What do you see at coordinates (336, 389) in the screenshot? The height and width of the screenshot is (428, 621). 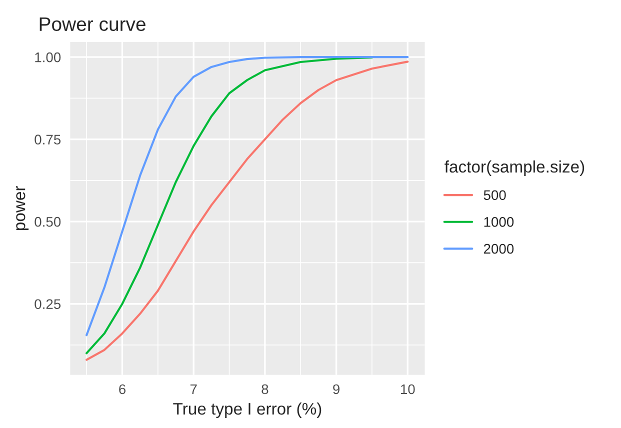 I see `x-tick-label: 9` at bounding box center [336, 389].